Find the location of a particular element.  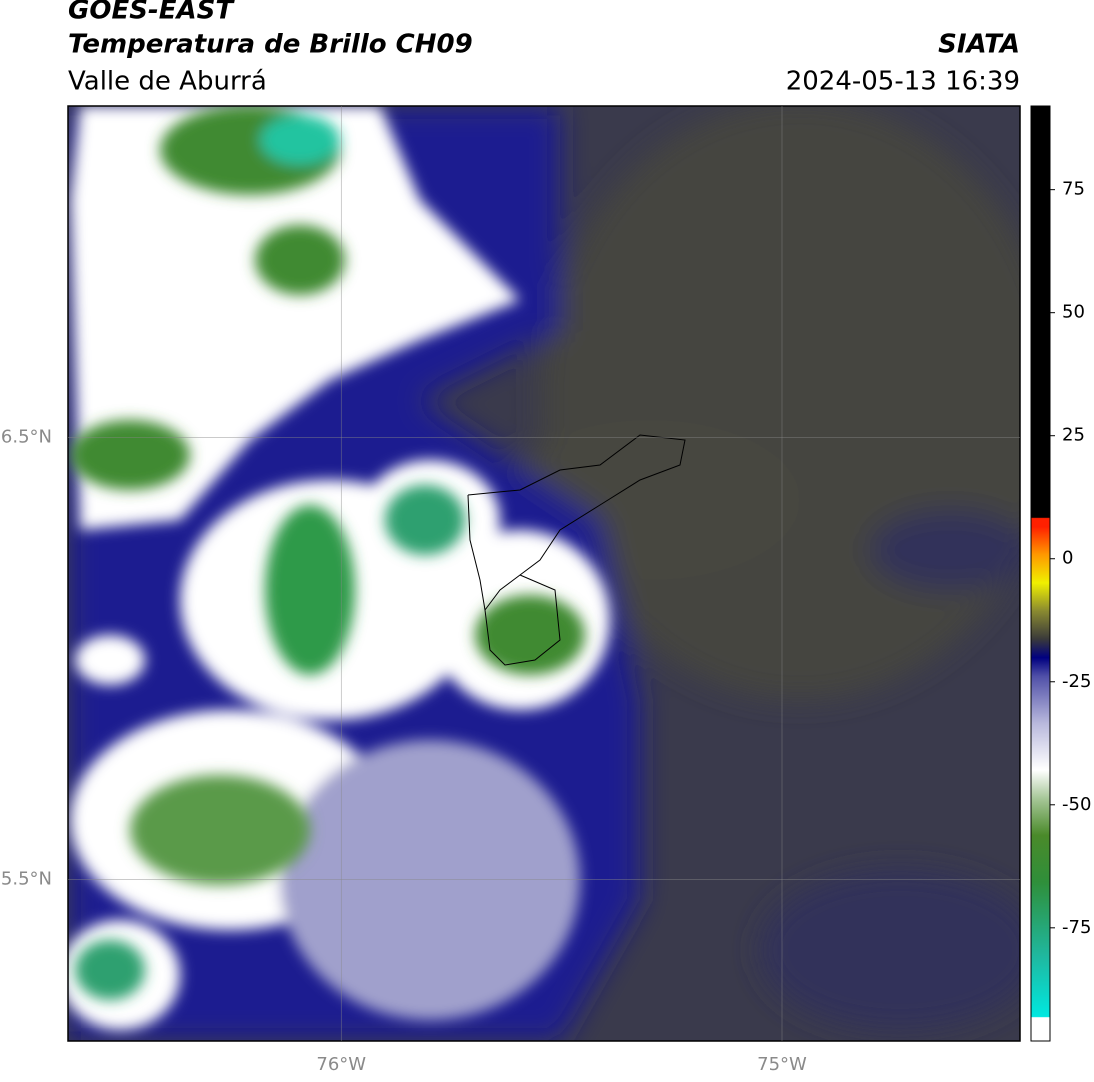

title: GOES-EAST is located at coordinates (151, 13).